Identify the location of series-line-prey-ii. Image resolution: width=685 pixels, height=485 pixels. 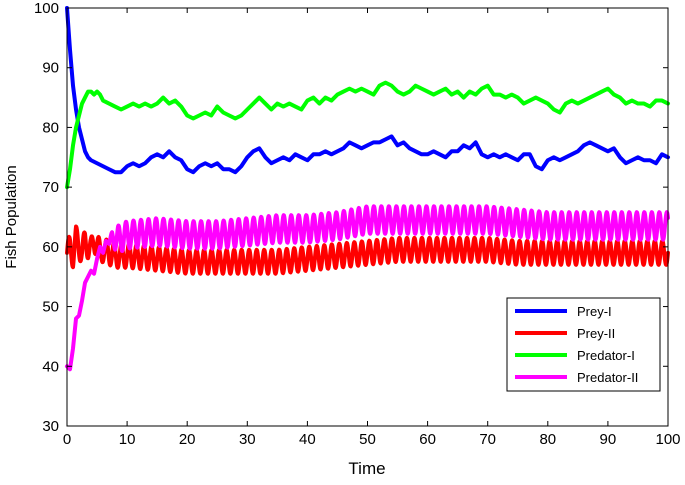
(367, 250).